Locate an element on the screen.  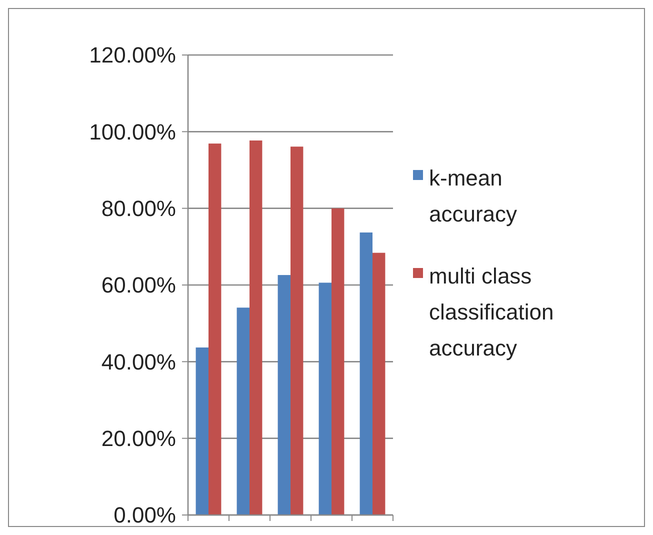
legend-label: k-mean accuracy is located at coordinates (473, 196).